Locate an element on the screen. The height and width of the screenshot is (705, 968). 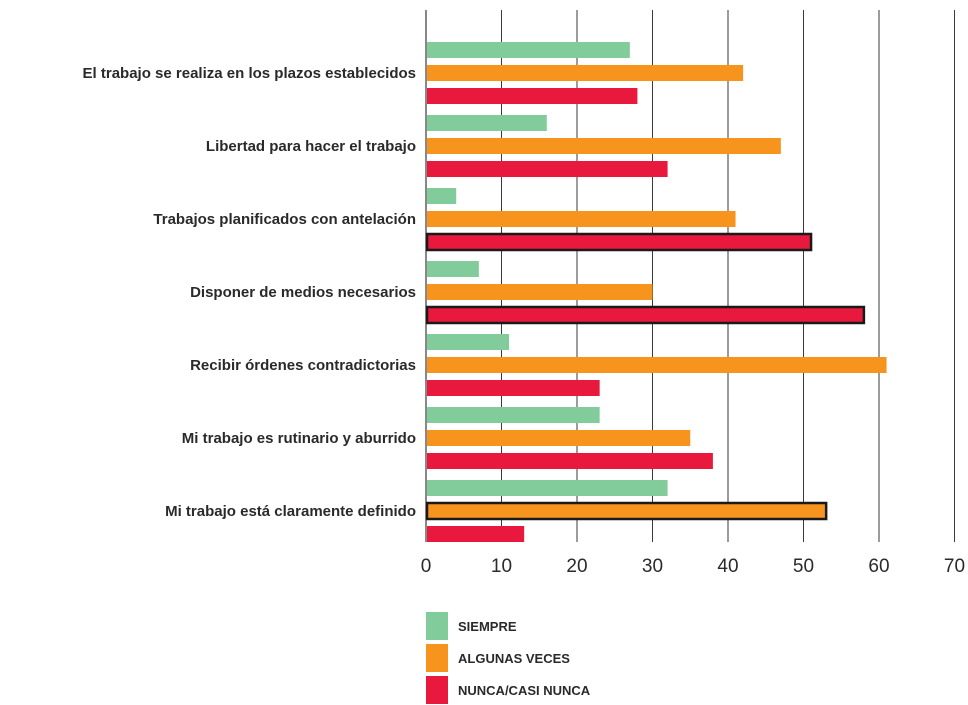
category-label: Libertad para hacer el trabajo is located at coordinates (311, 146).